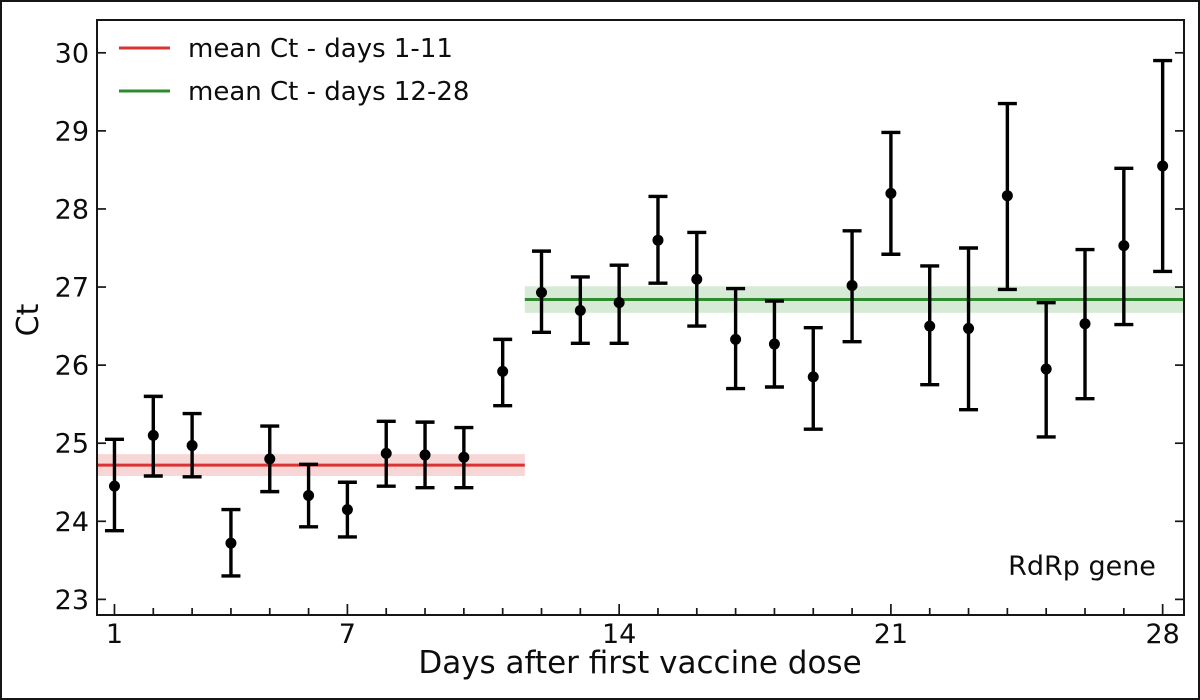  Describe the element at coordinates (114, 634) in the screenshot. I see `x-tick-label: 1` at that location.